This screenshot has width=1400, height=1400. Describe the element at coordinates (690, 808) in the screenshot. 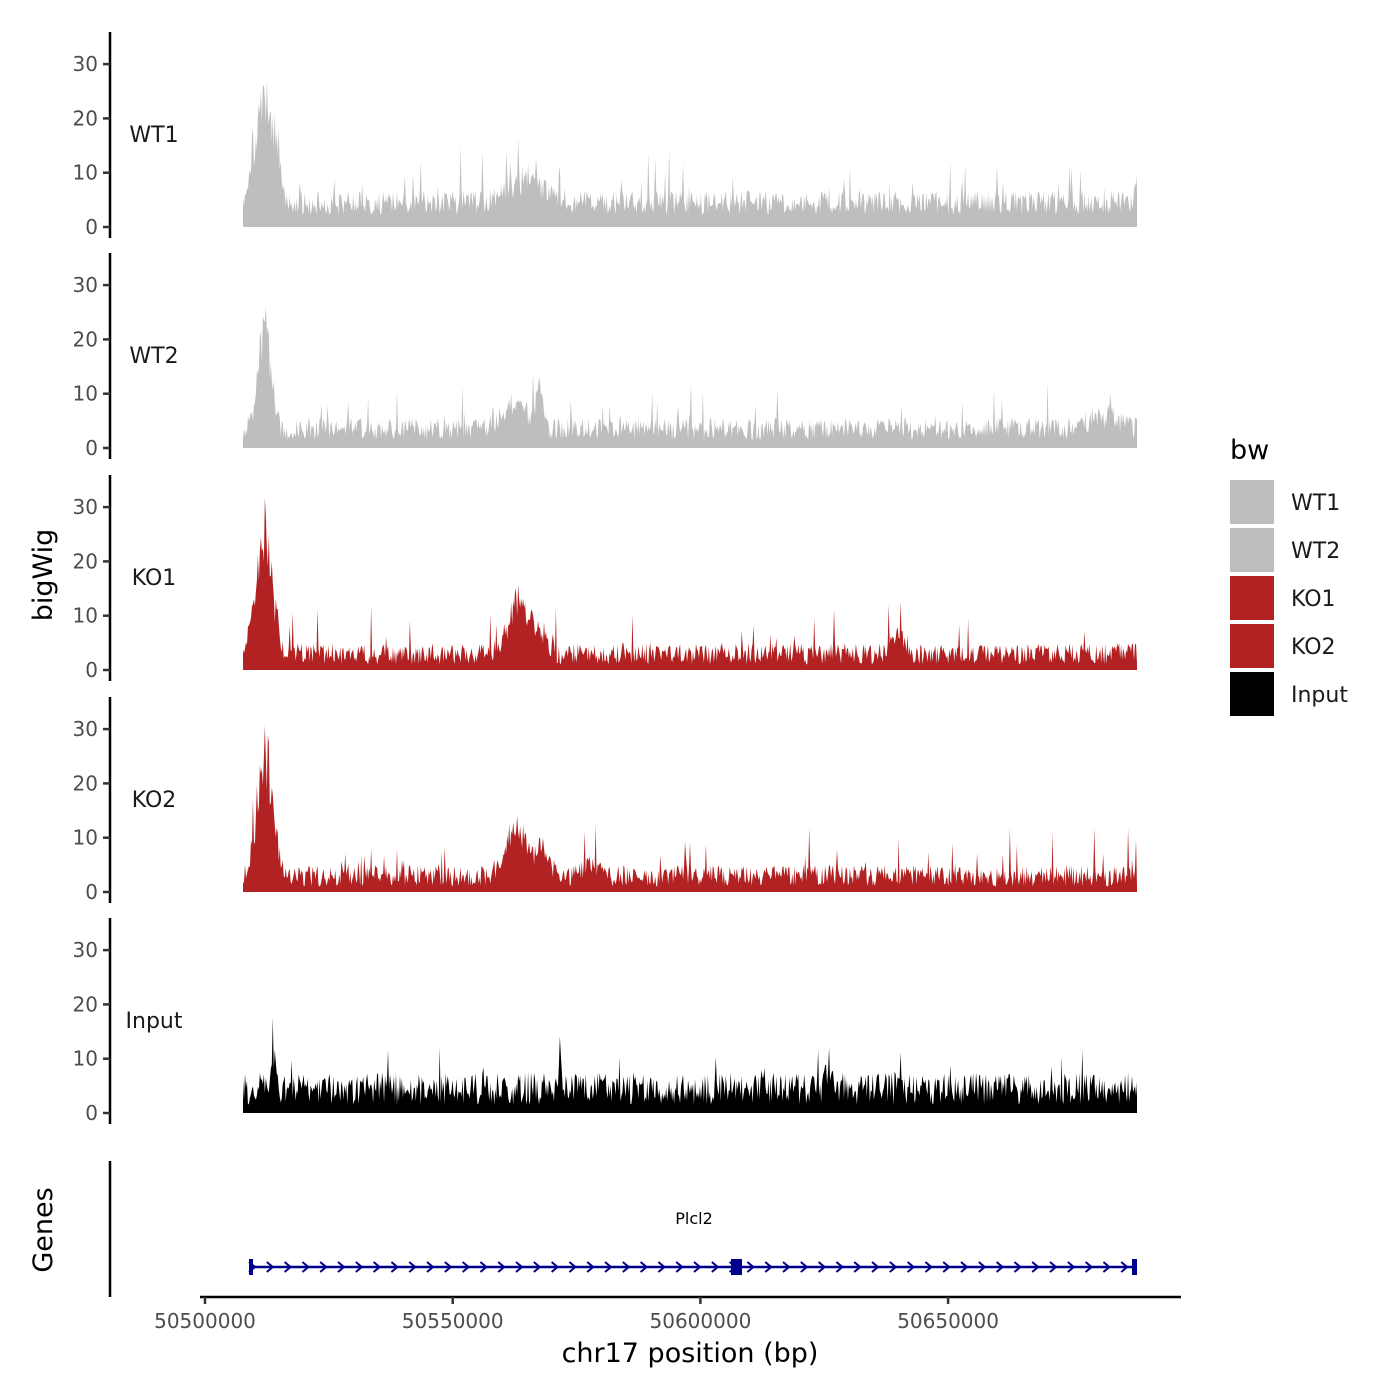

I see `signal-area-ko2` at that location.